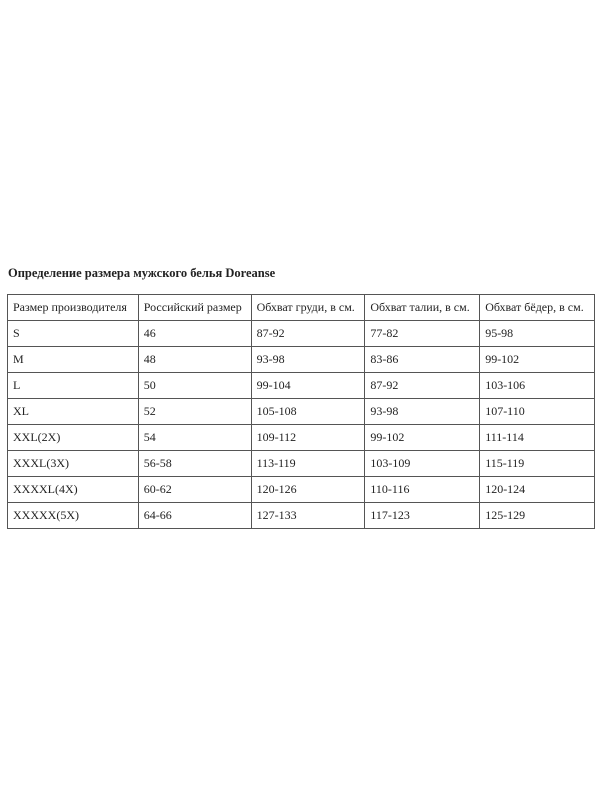 Image resolution: width=600 pixels, height=800 pixels. I want to click on table-row: M 48 93-98 83-86 99-102, so click(301, 359).